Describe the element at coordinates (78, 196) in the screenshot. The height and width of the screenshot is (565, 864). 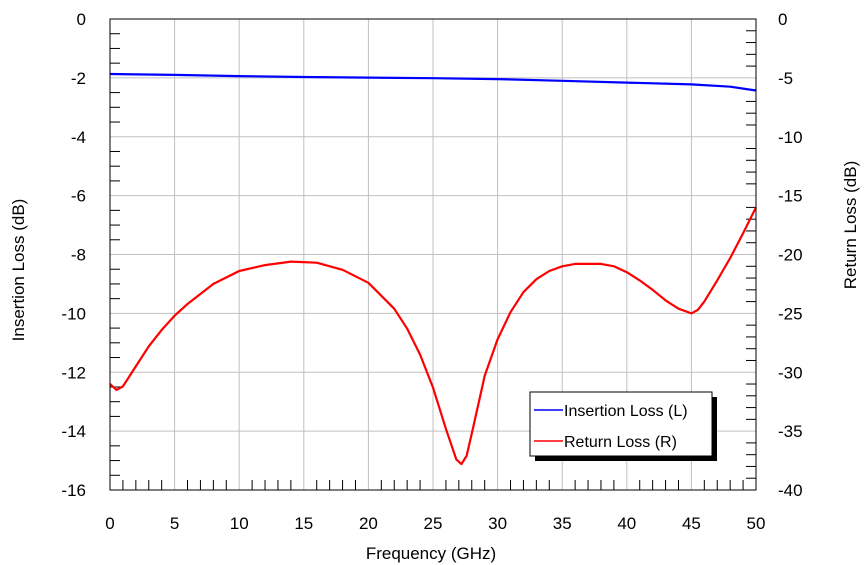
I see `left-y-tick-label: -6` at that location.